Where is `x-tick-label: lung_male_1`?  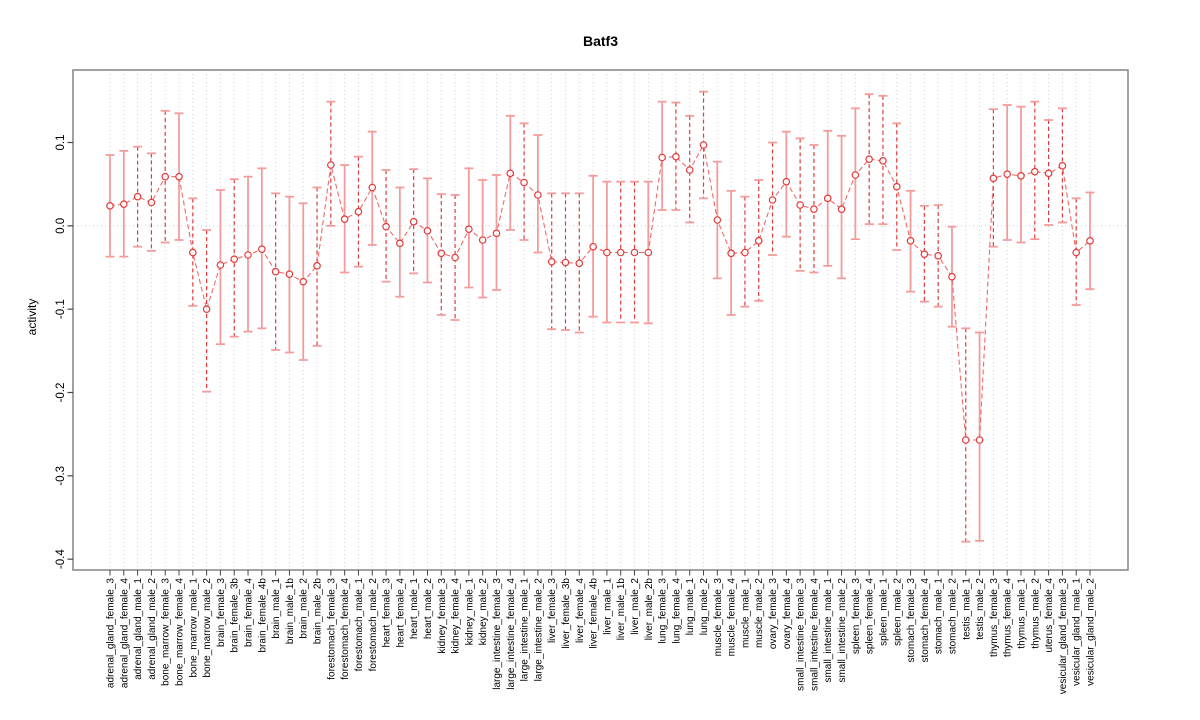
x-tick-label: lung_male_1 is located at coordinates (690, 607).